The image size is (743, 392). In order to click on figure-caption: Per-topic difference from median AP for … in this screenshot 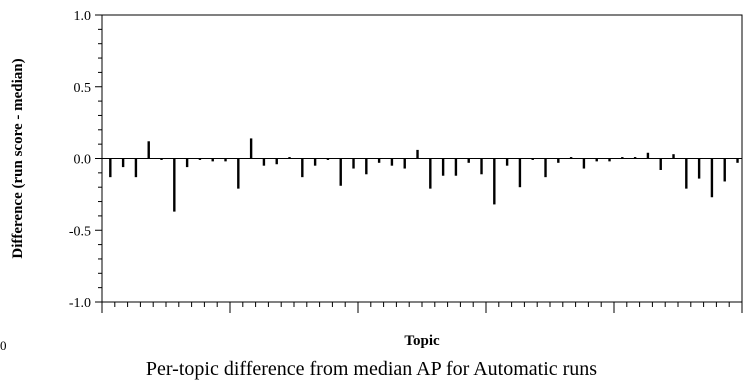, I will do `click(371, 369)`.